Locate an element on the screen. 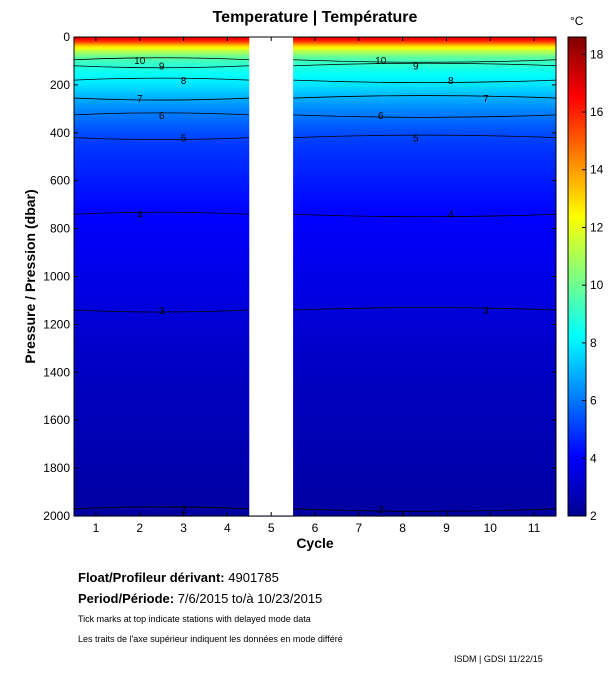 This screenshot has height=675, width=611. y-axis-label: Pressure / Pression (dbar) is located at coordinates (30, 276).